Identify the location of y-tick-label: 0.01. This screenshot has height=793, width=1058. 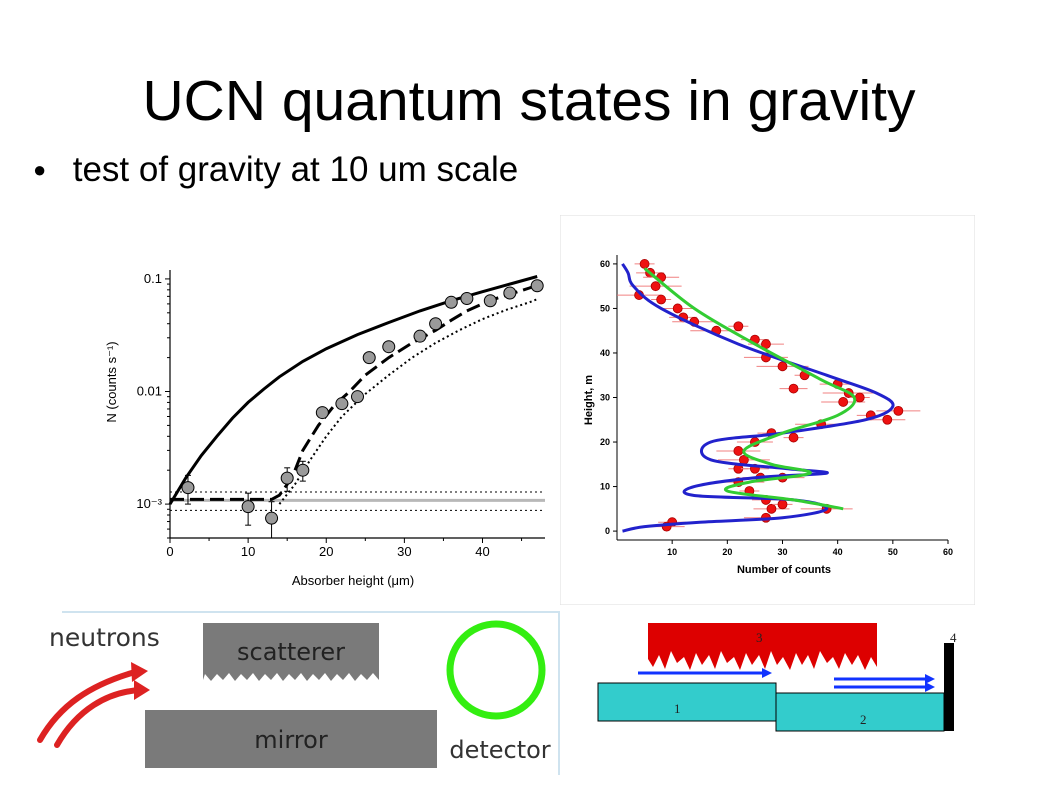
(149, 391).